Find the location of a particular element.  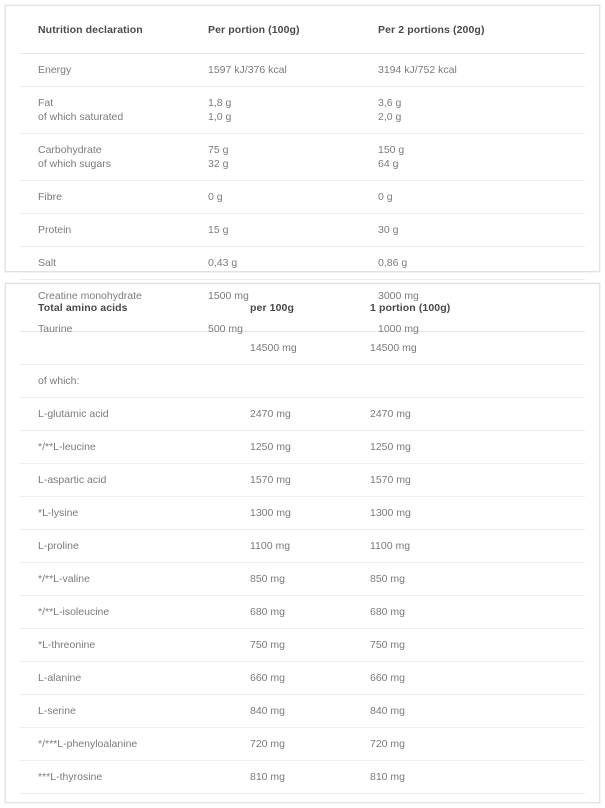

amino-header-col2: per 100g is located at coordinates (310, 308).